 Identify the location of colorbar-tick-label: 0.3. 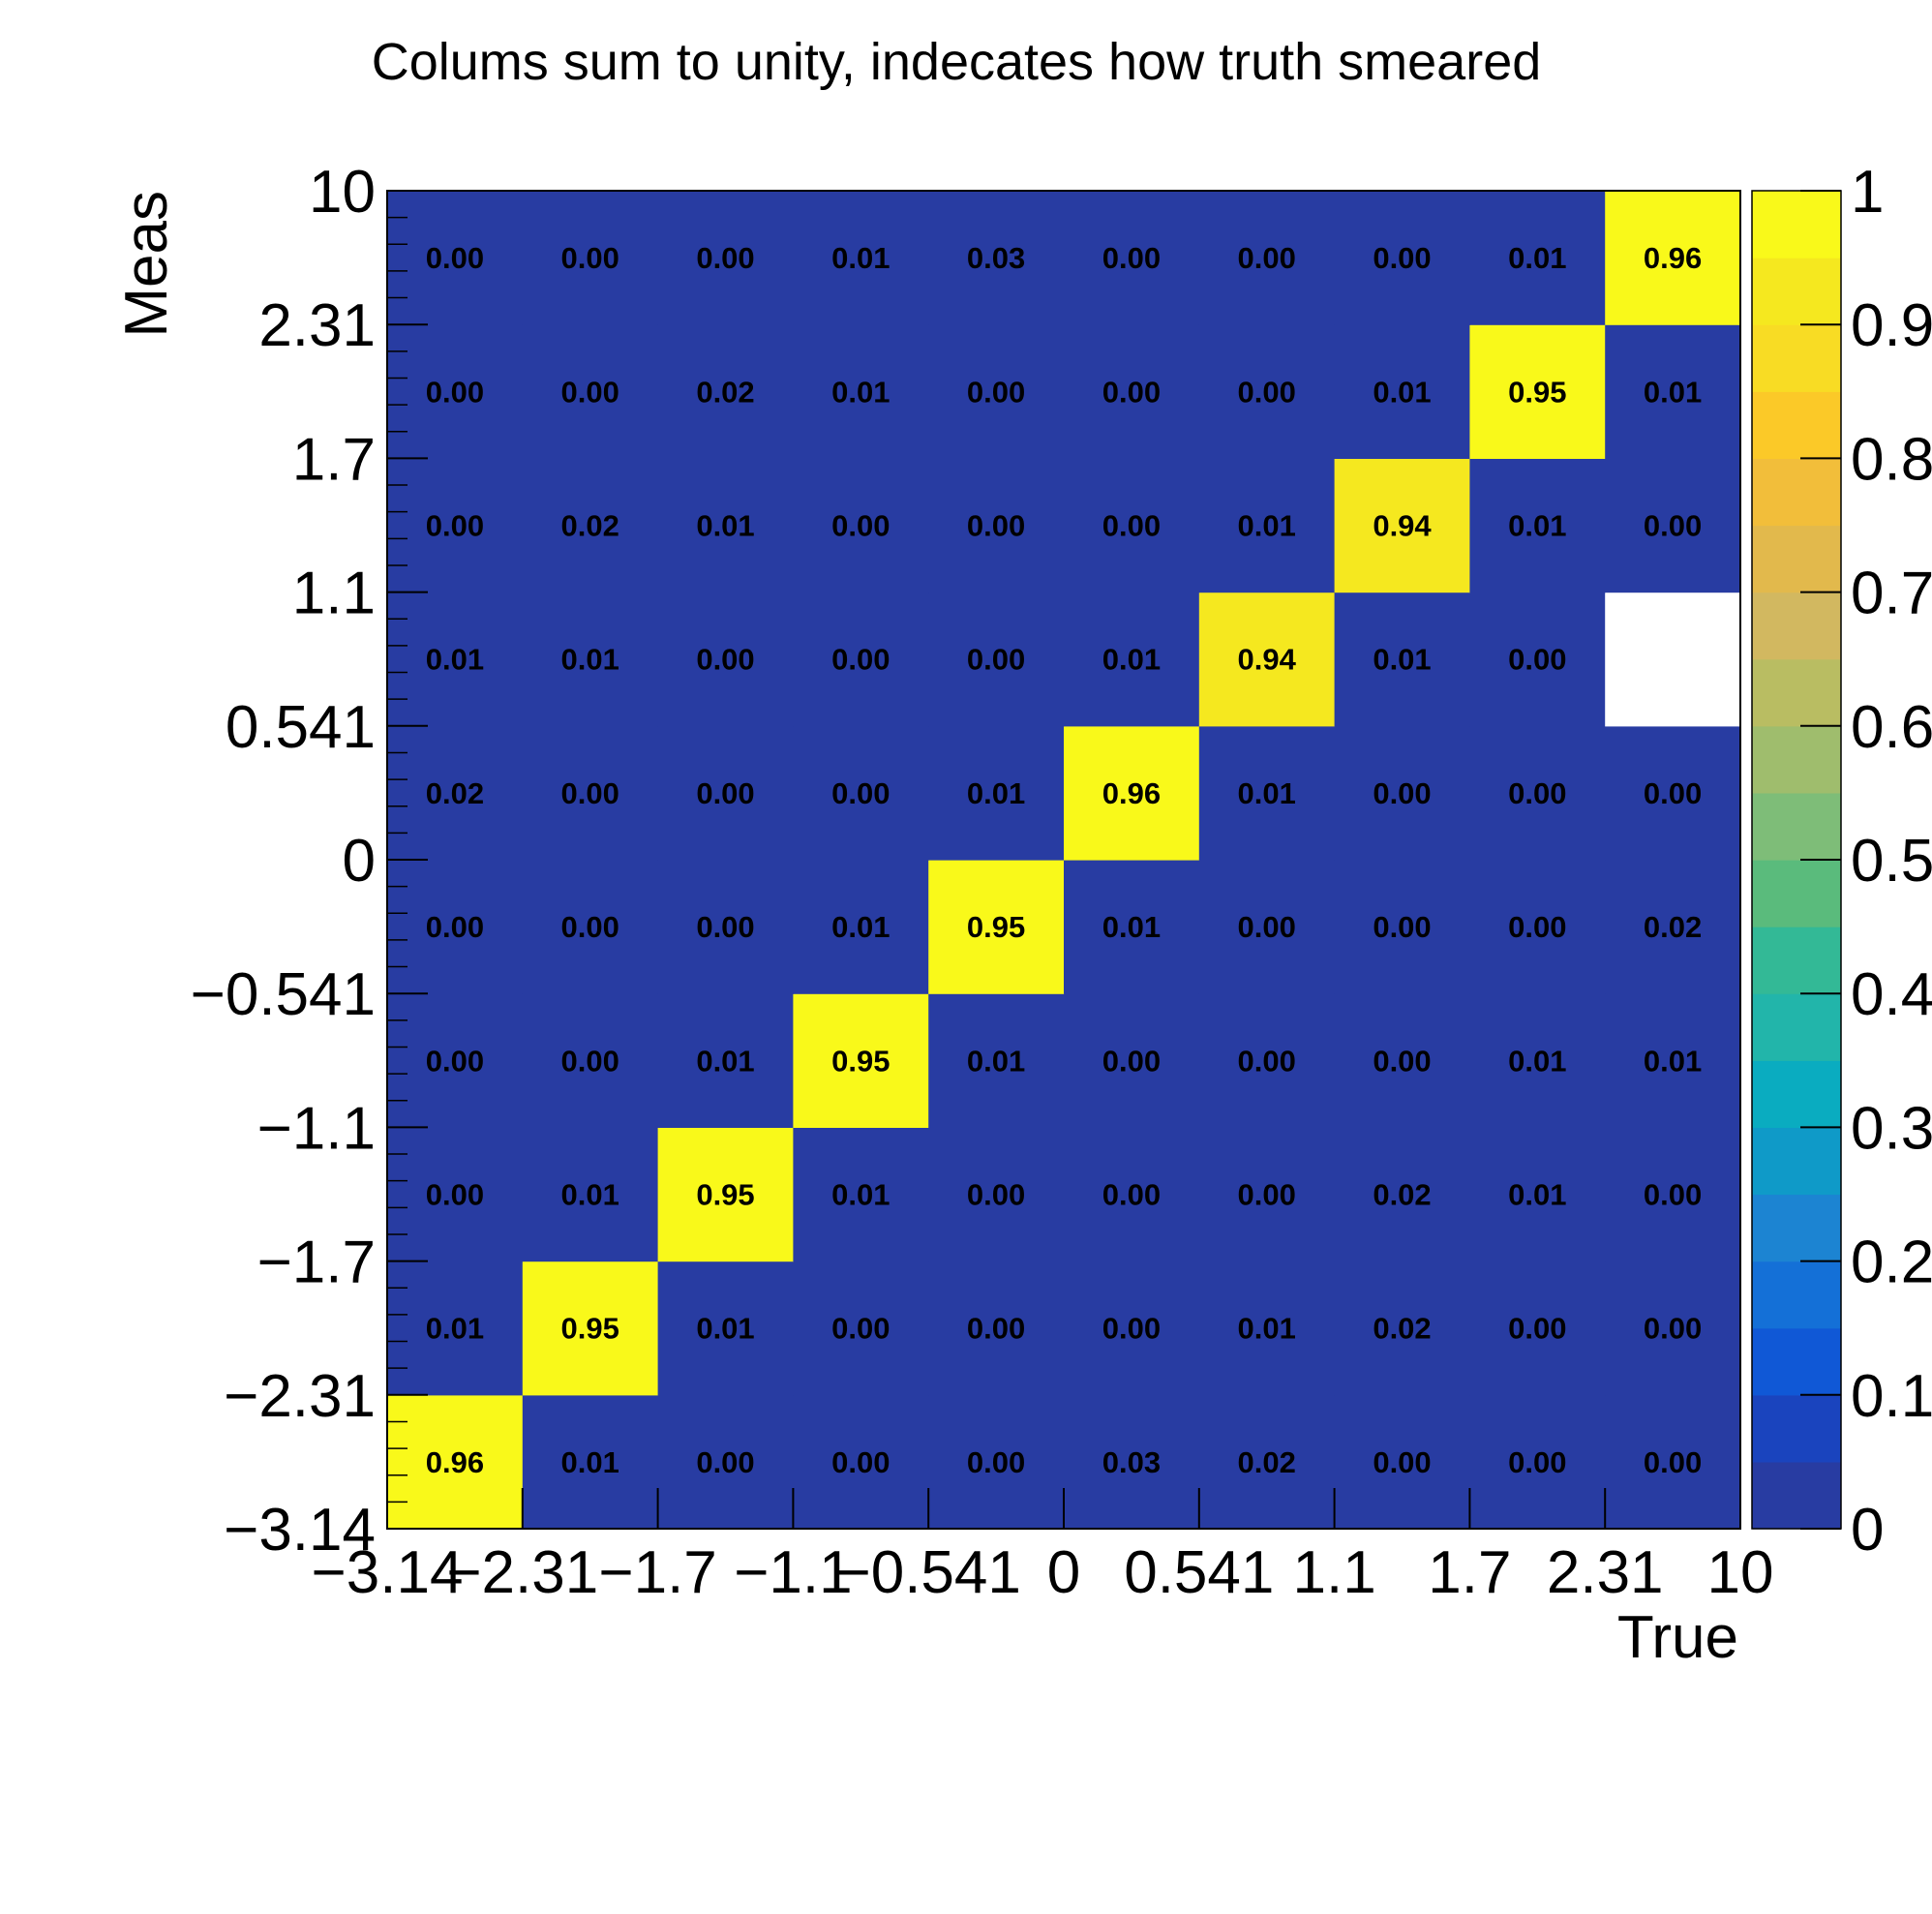
(1891, 1128).